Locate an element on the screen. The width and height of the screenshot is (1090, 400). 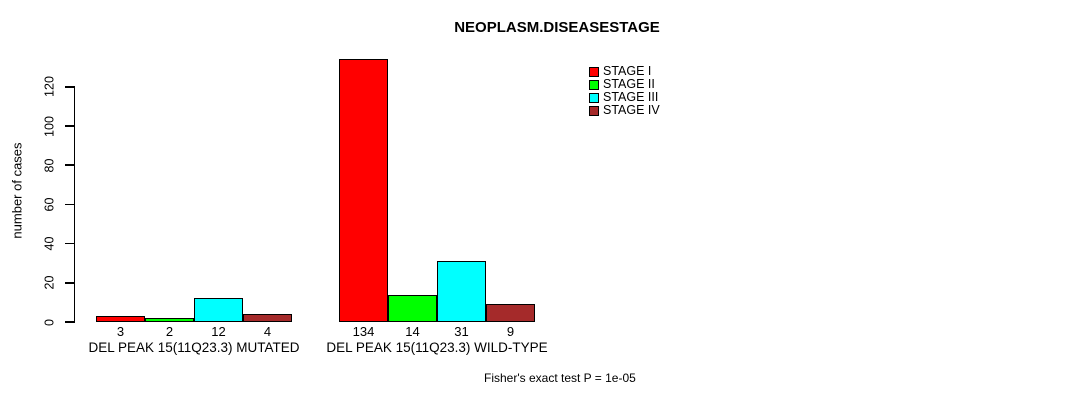
y-tick-label: 80 is located at coordinates (49, 165).